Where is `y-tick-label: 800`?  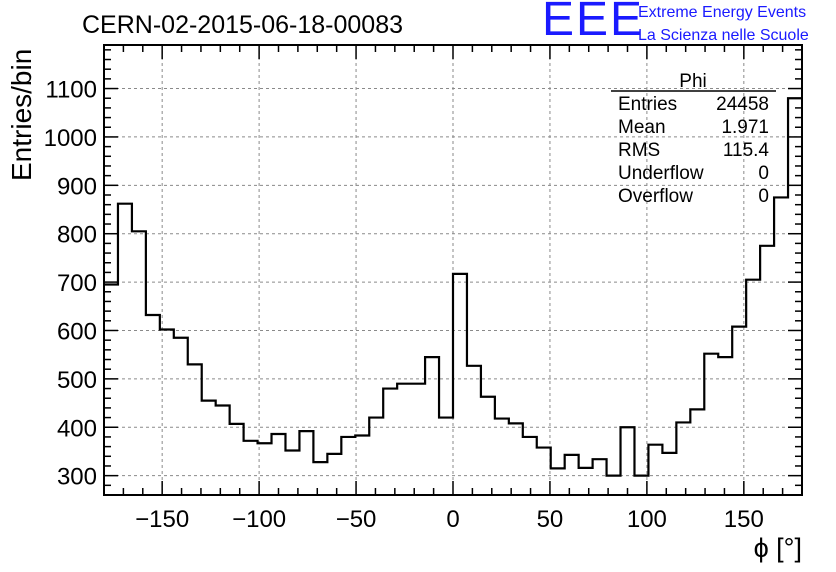 y-tick-label: 800 is located at coordinates (77, 235).